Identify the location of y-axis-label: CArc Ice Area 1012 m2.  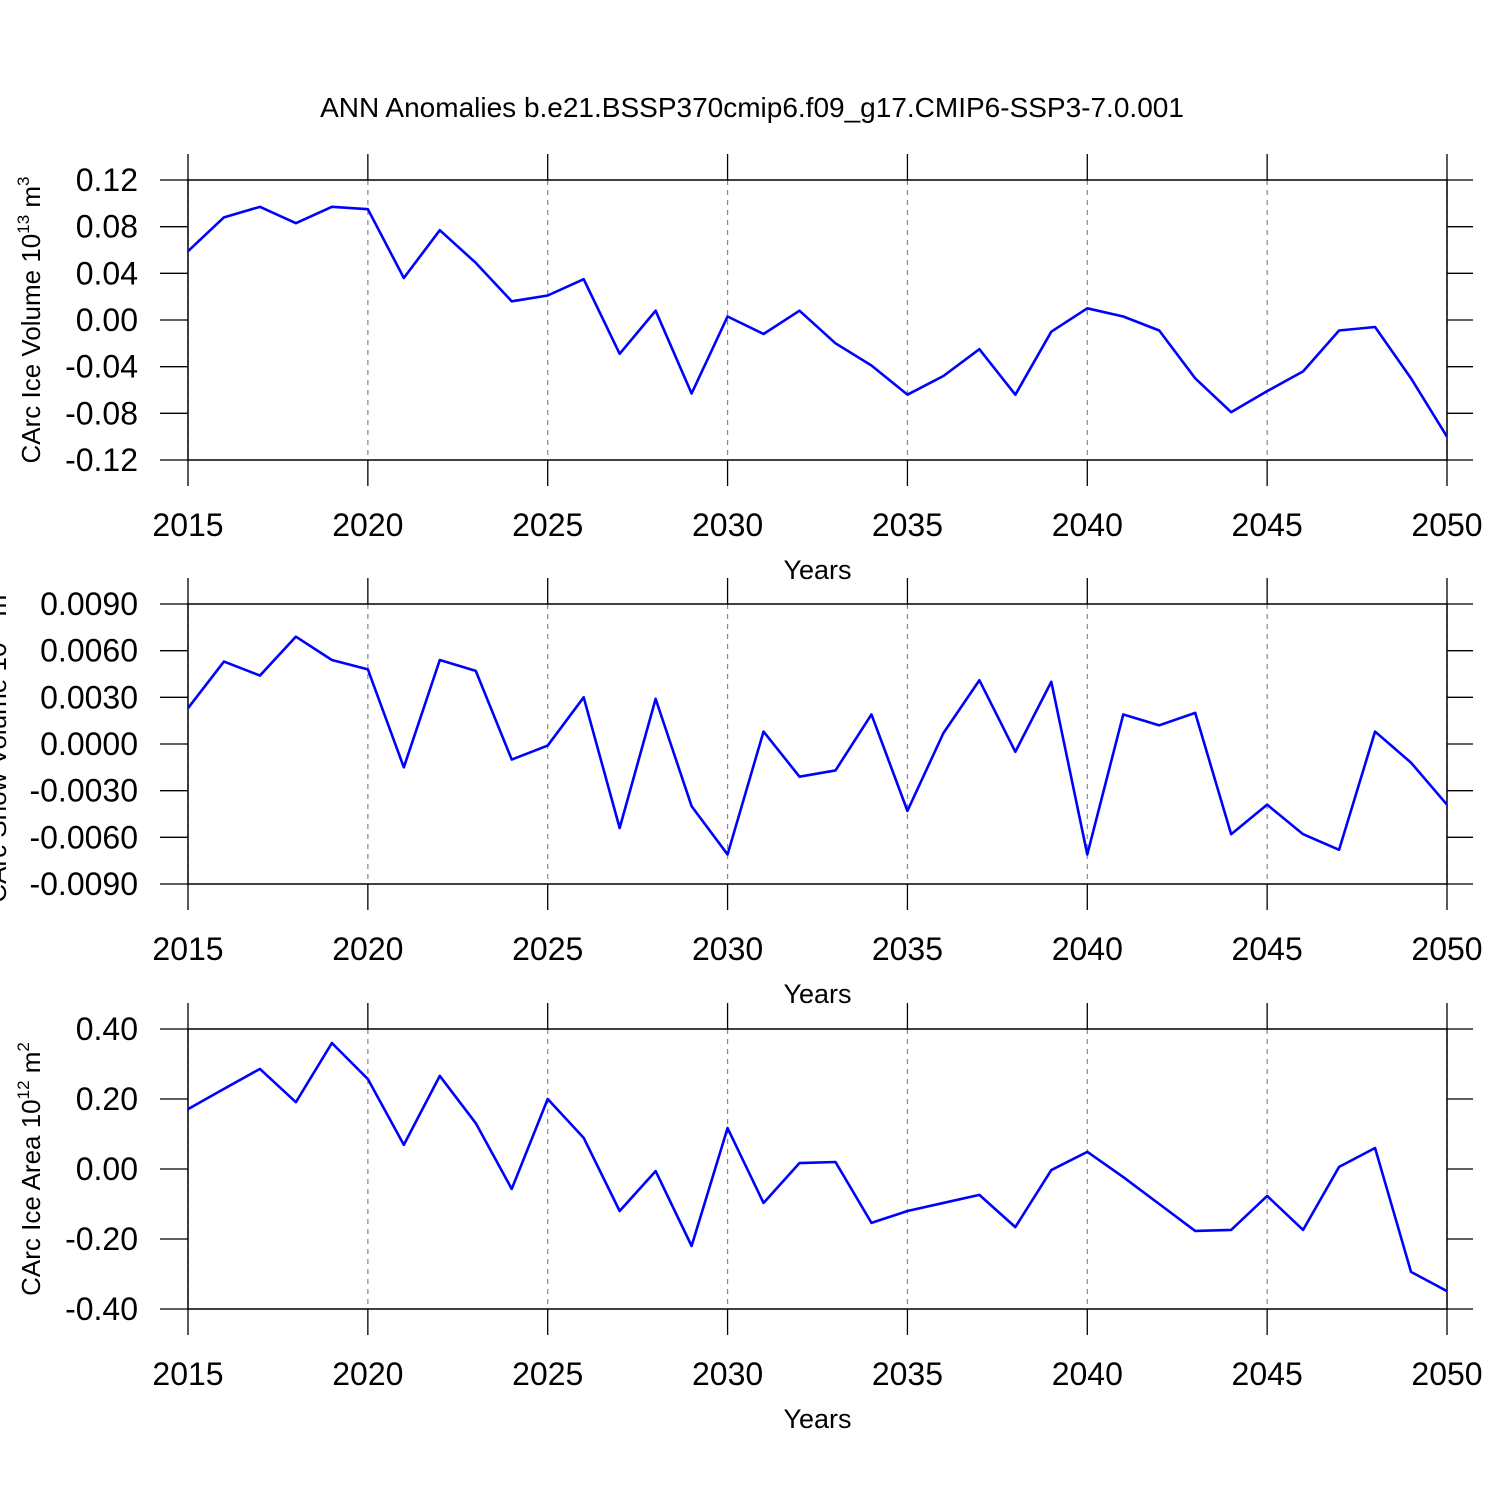
(30, 1169).